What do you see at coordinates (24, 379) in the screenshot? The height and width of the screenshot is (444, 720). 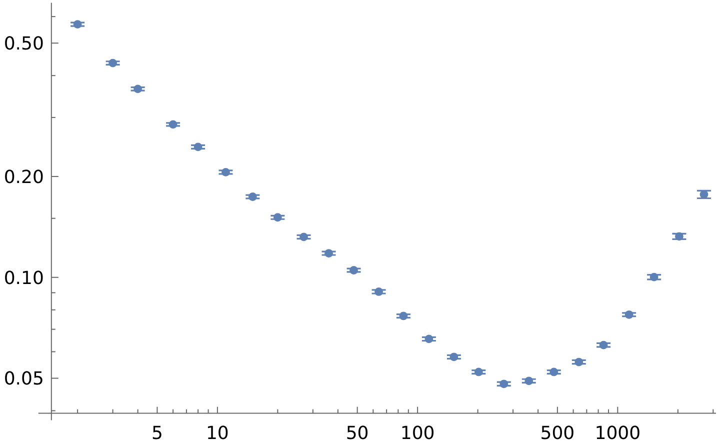 I see `y-tick-label: 0.05` at bounding box center [24, 379].